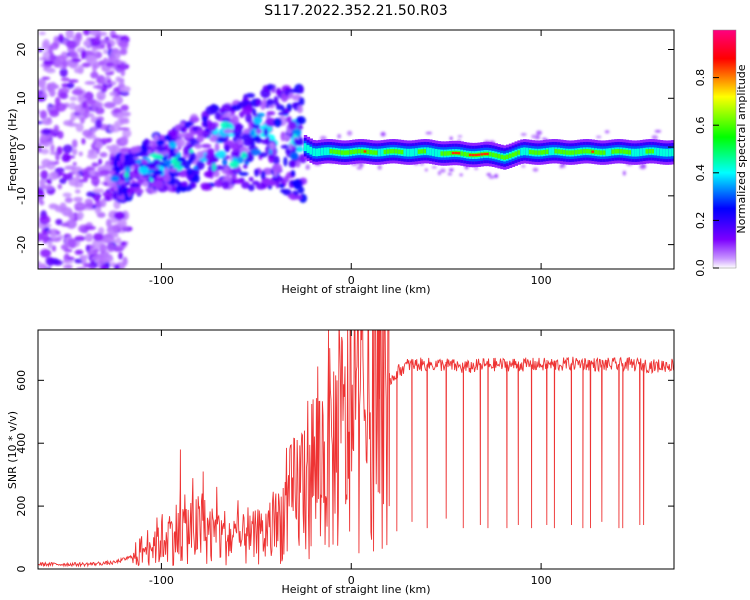 The height and width of the screenshot is (600, 750). What do you see at coordinates (161, 280) in the screenshot?
I see `spectrogram-xtick-label: -100` at bounding box center [161, 280].